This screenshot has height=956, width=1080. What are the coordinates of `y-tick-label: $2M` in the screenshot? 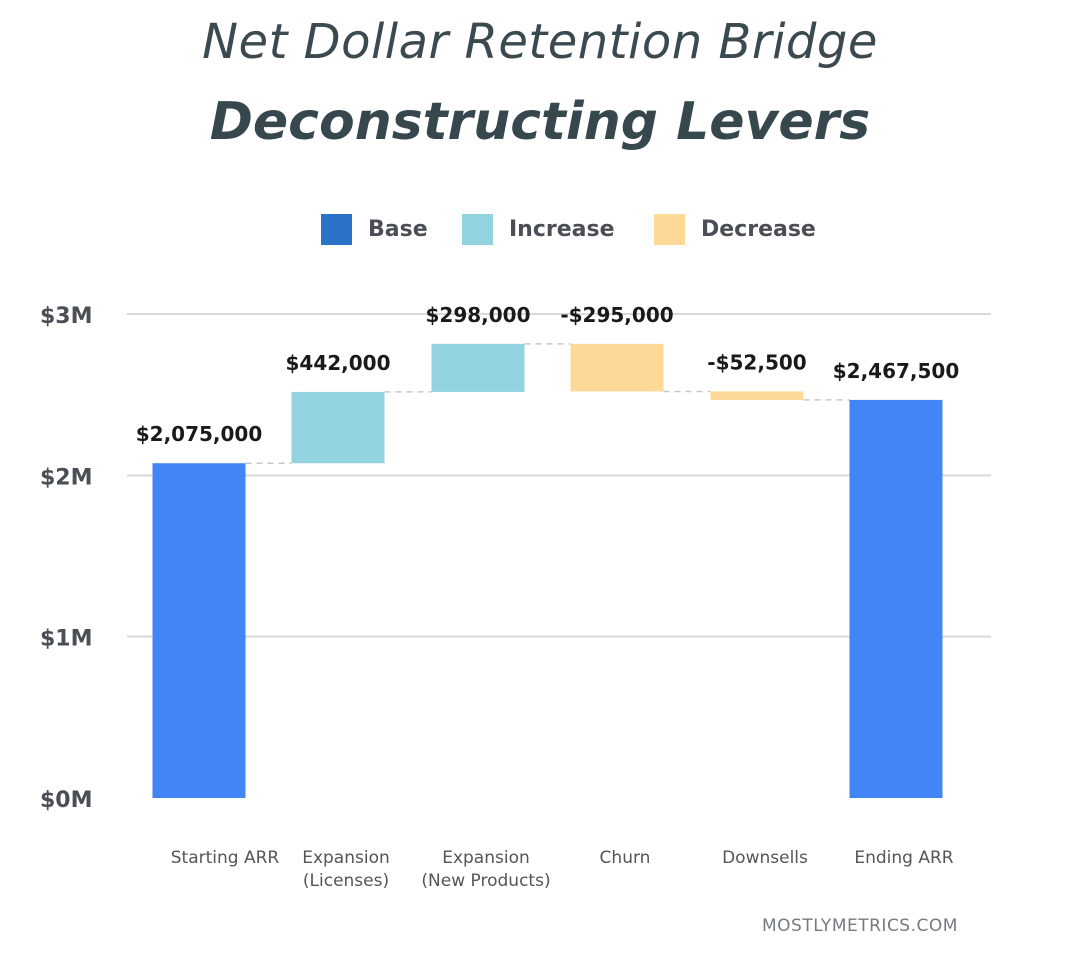 It's located at (66, 477).